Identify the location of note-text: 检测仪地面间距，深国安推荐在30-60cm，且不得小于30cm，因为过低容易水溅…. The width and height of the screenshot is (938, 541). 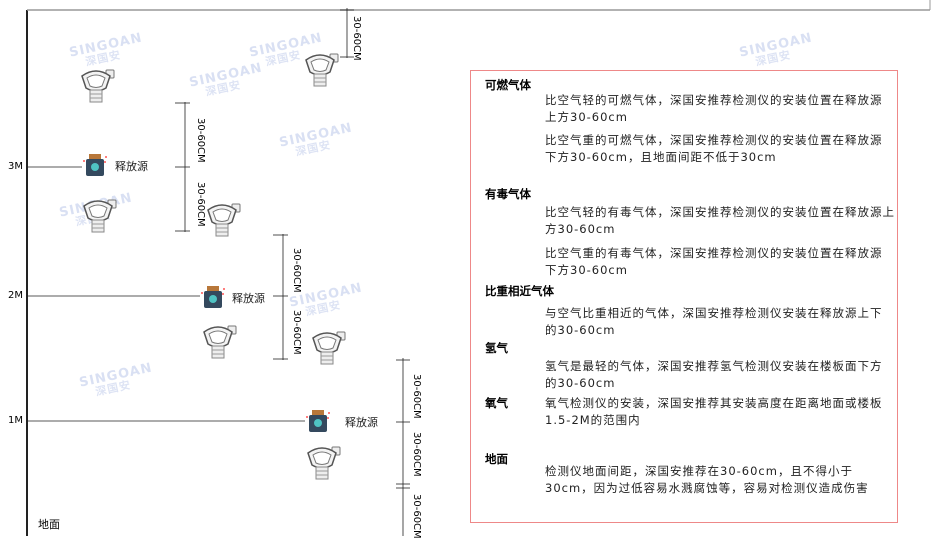
(707, 479).